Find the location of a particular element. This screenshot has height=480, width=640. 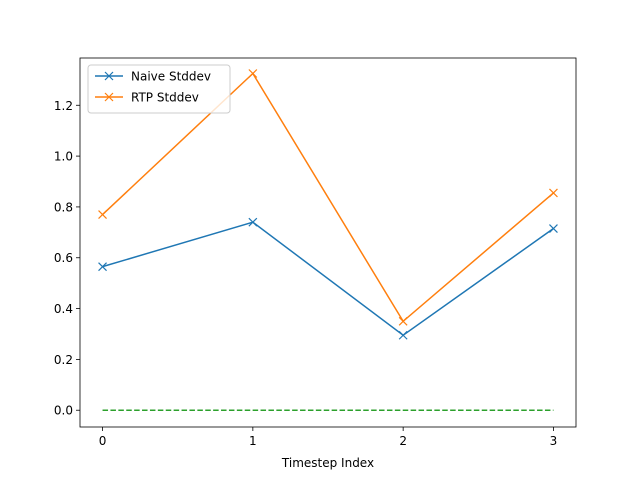

y-tick-label: 0.6 is located at coordinates (63, 258).